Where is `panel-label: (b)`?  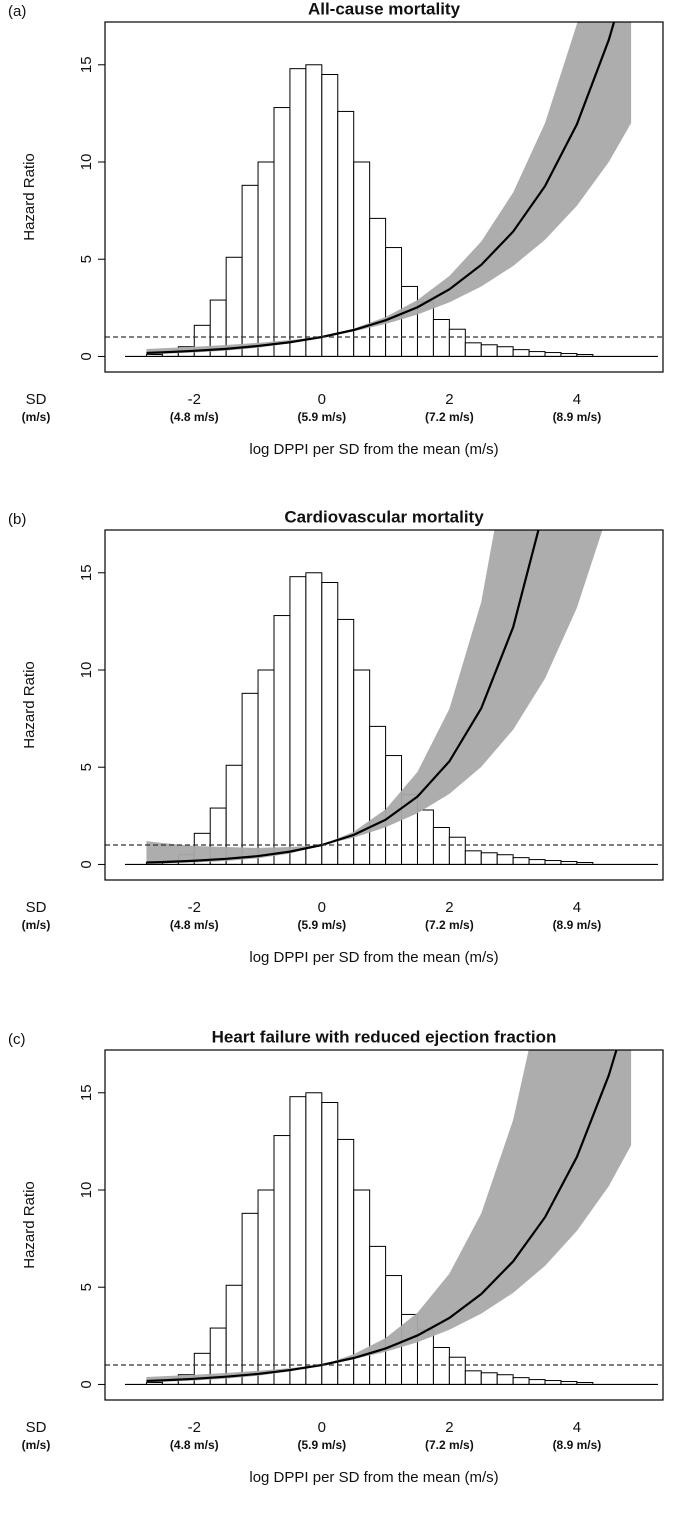
panel-label: (b) is located at coordinates (17, 519).